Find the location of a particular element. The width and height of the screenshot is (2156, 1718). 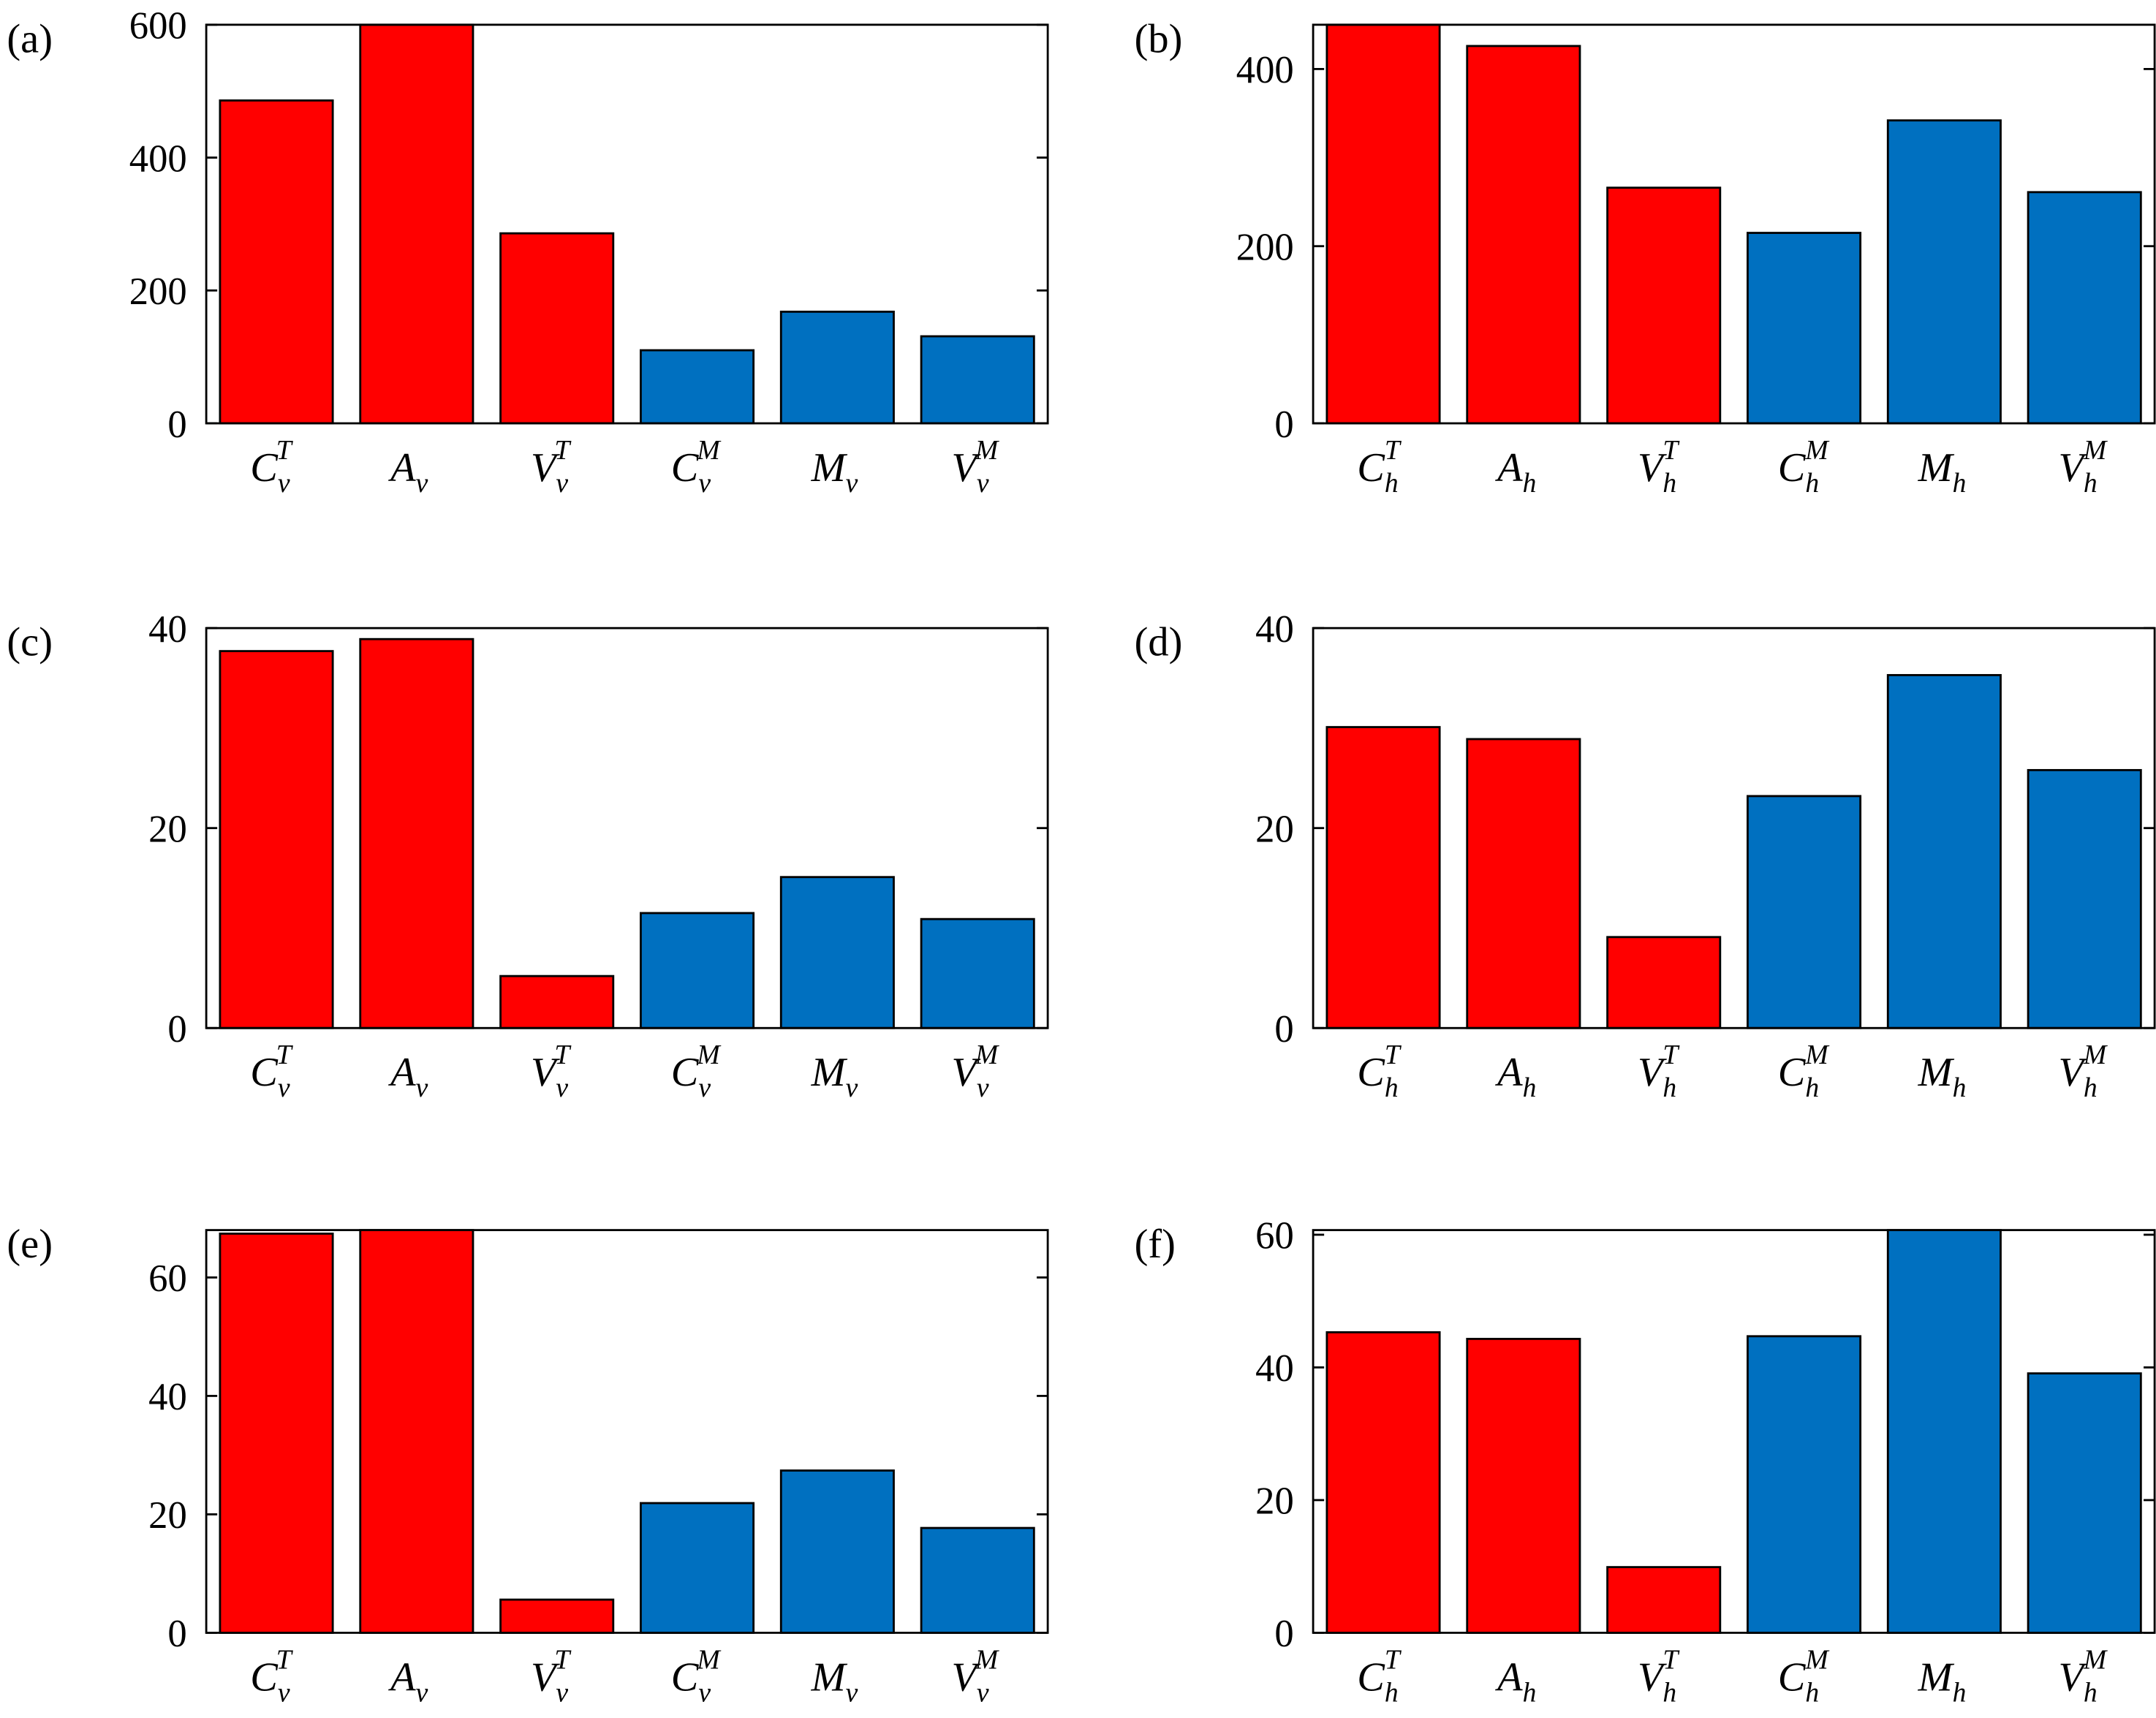

y-tick-label: 600 is located at coordinates (158, 26).